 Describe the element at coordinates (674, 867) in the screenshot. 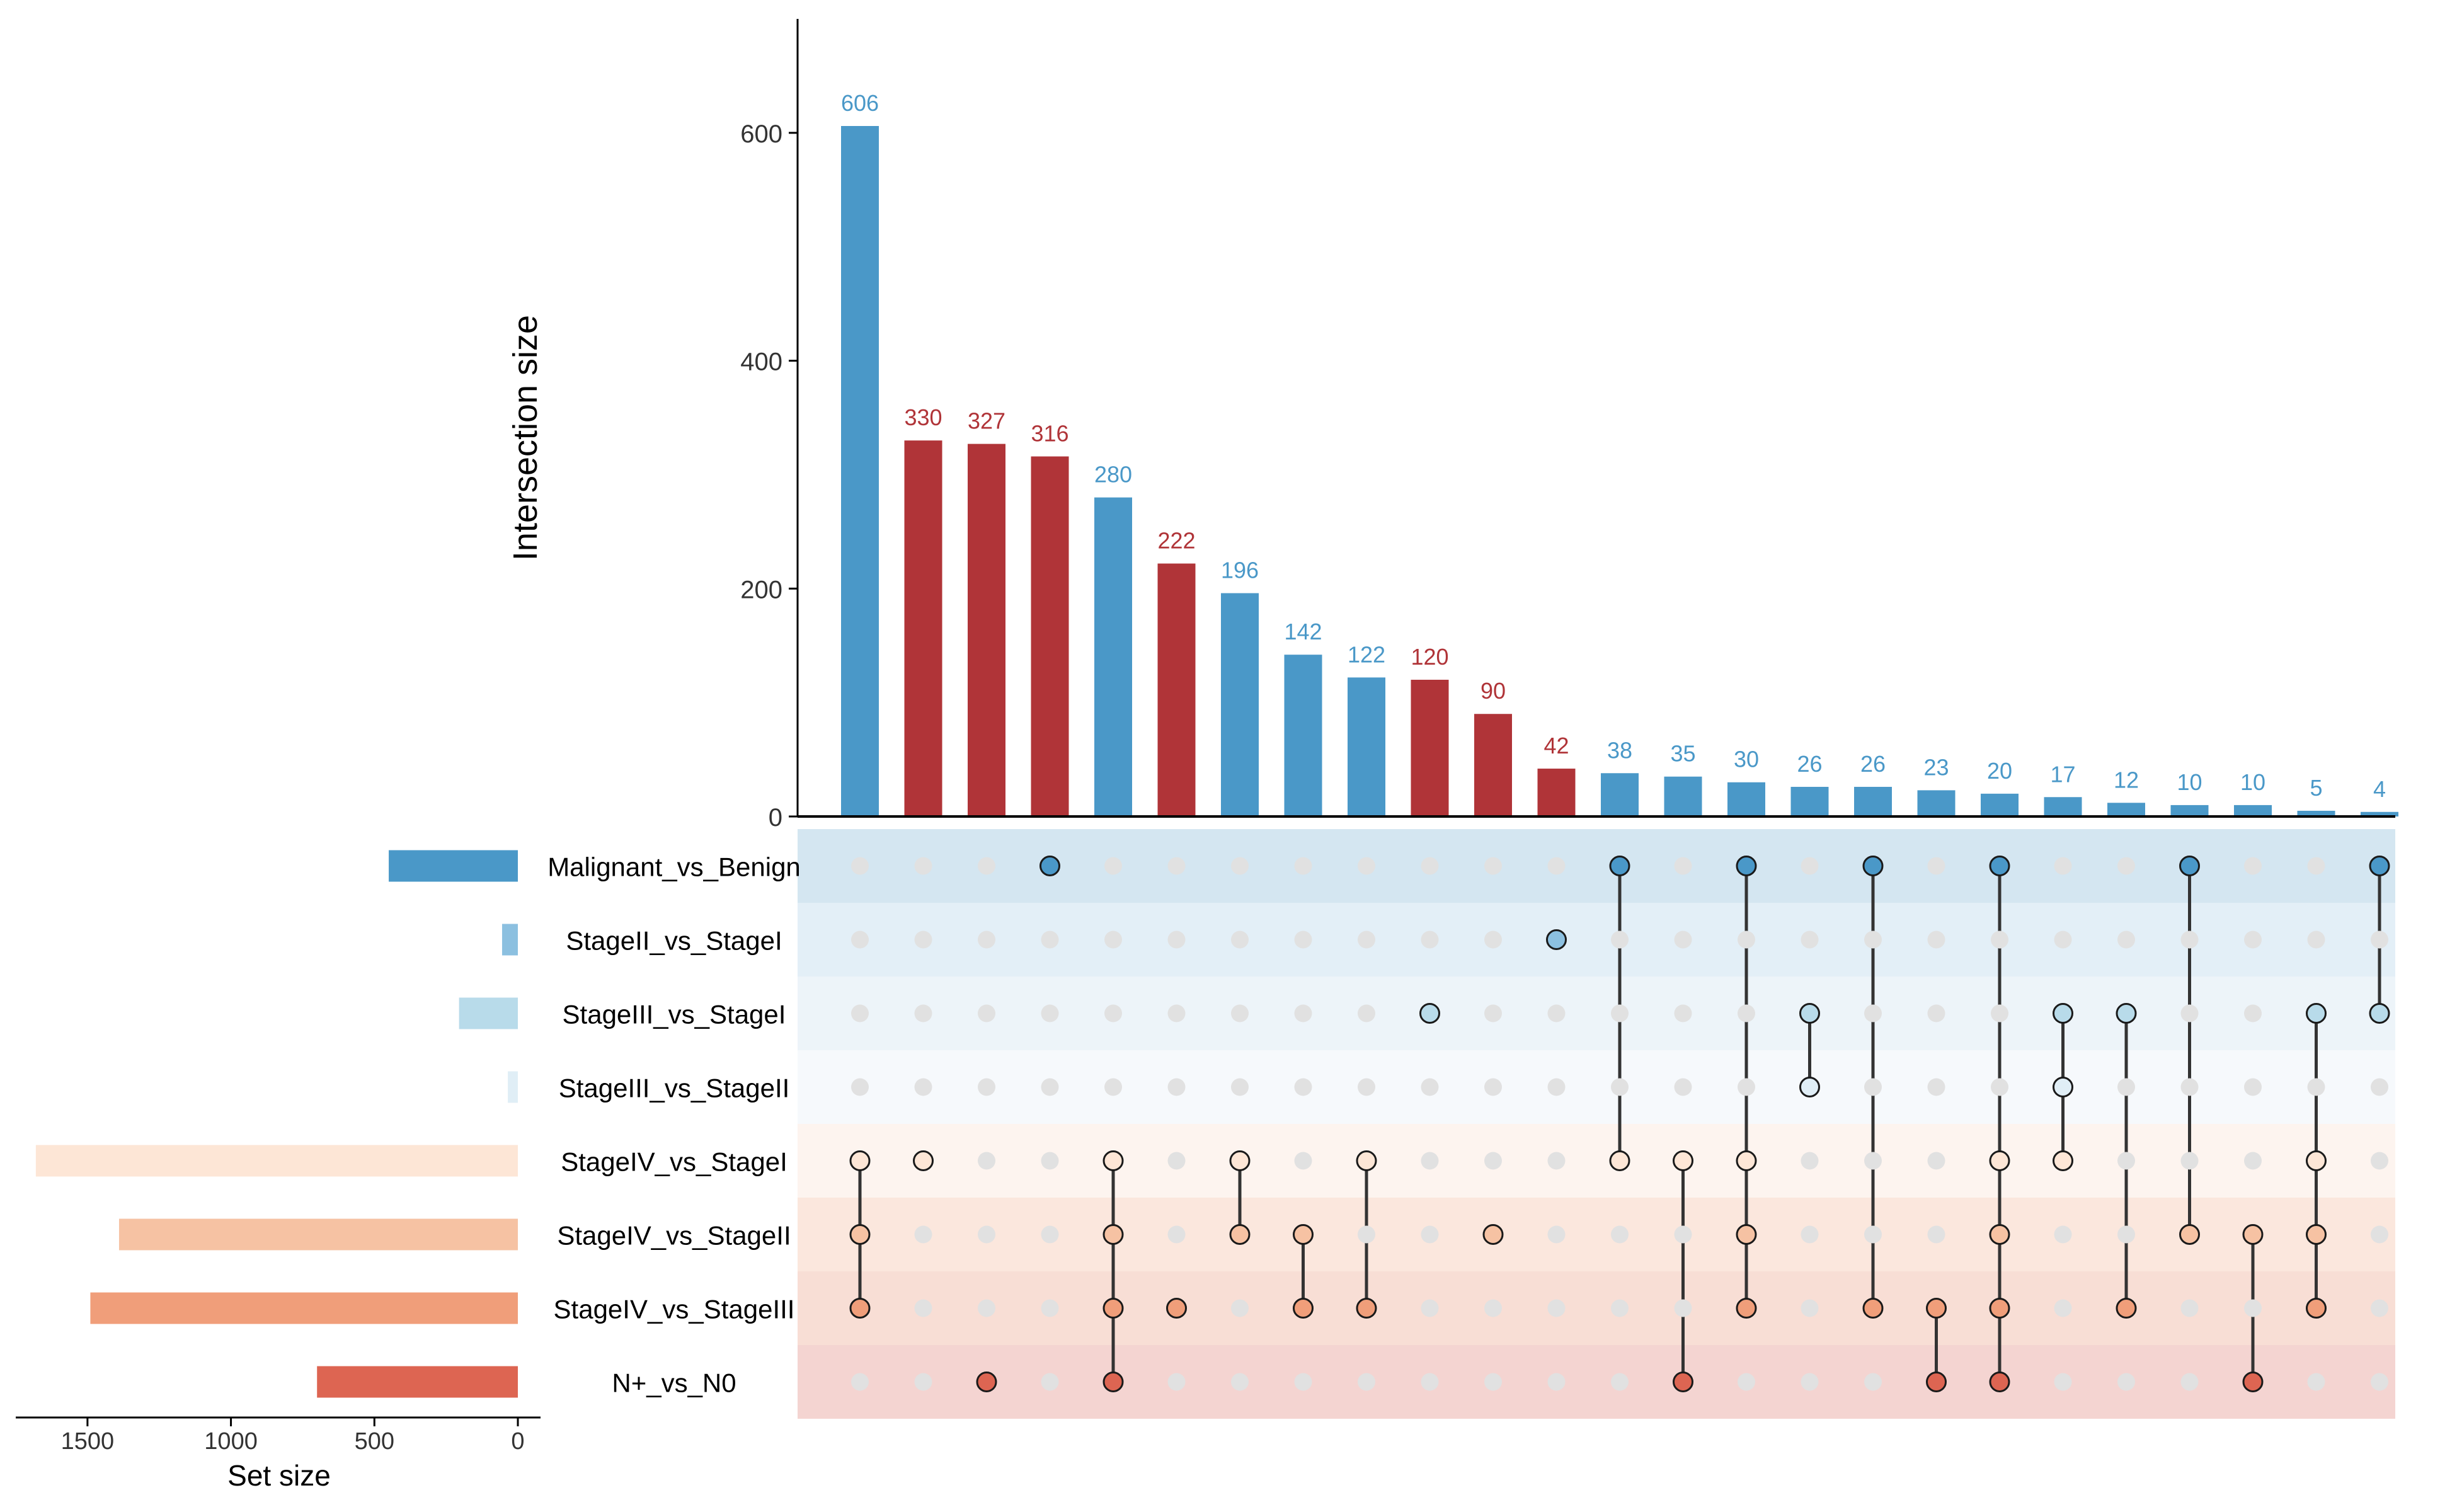

I see `set-label: Malignant_vs_Benign` at that location.